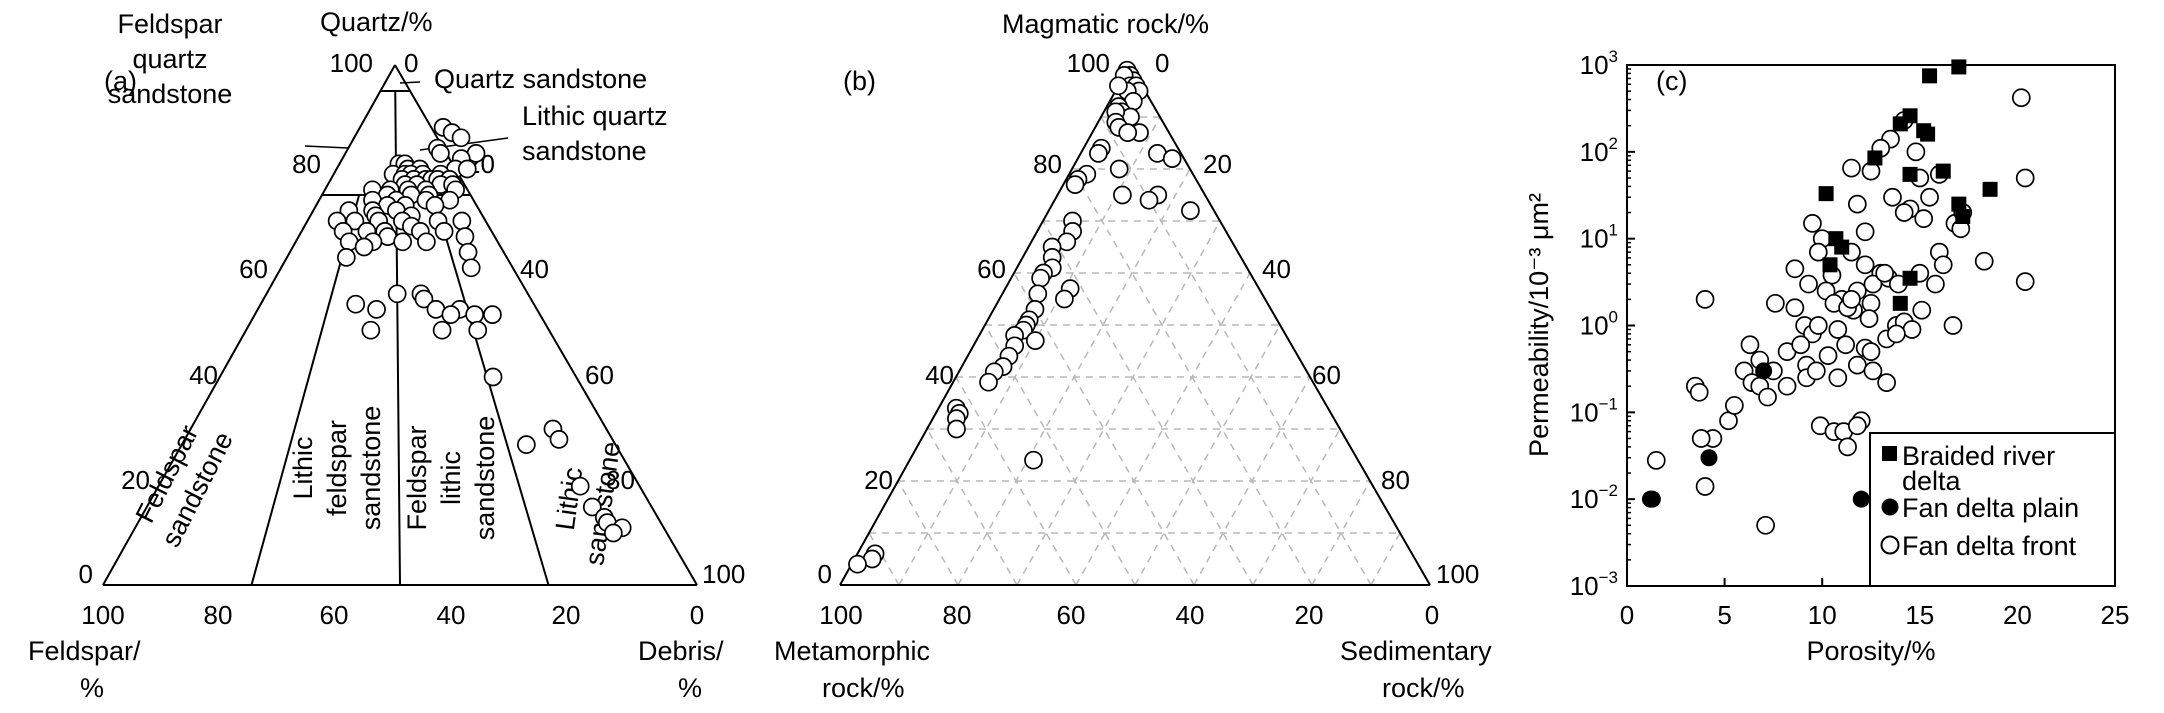 This screenshot has width=2164, height=713. Describe the element at coordinates (451, 615) in the screenshot. I see `a-bottom-tick-40: 40` at that location.